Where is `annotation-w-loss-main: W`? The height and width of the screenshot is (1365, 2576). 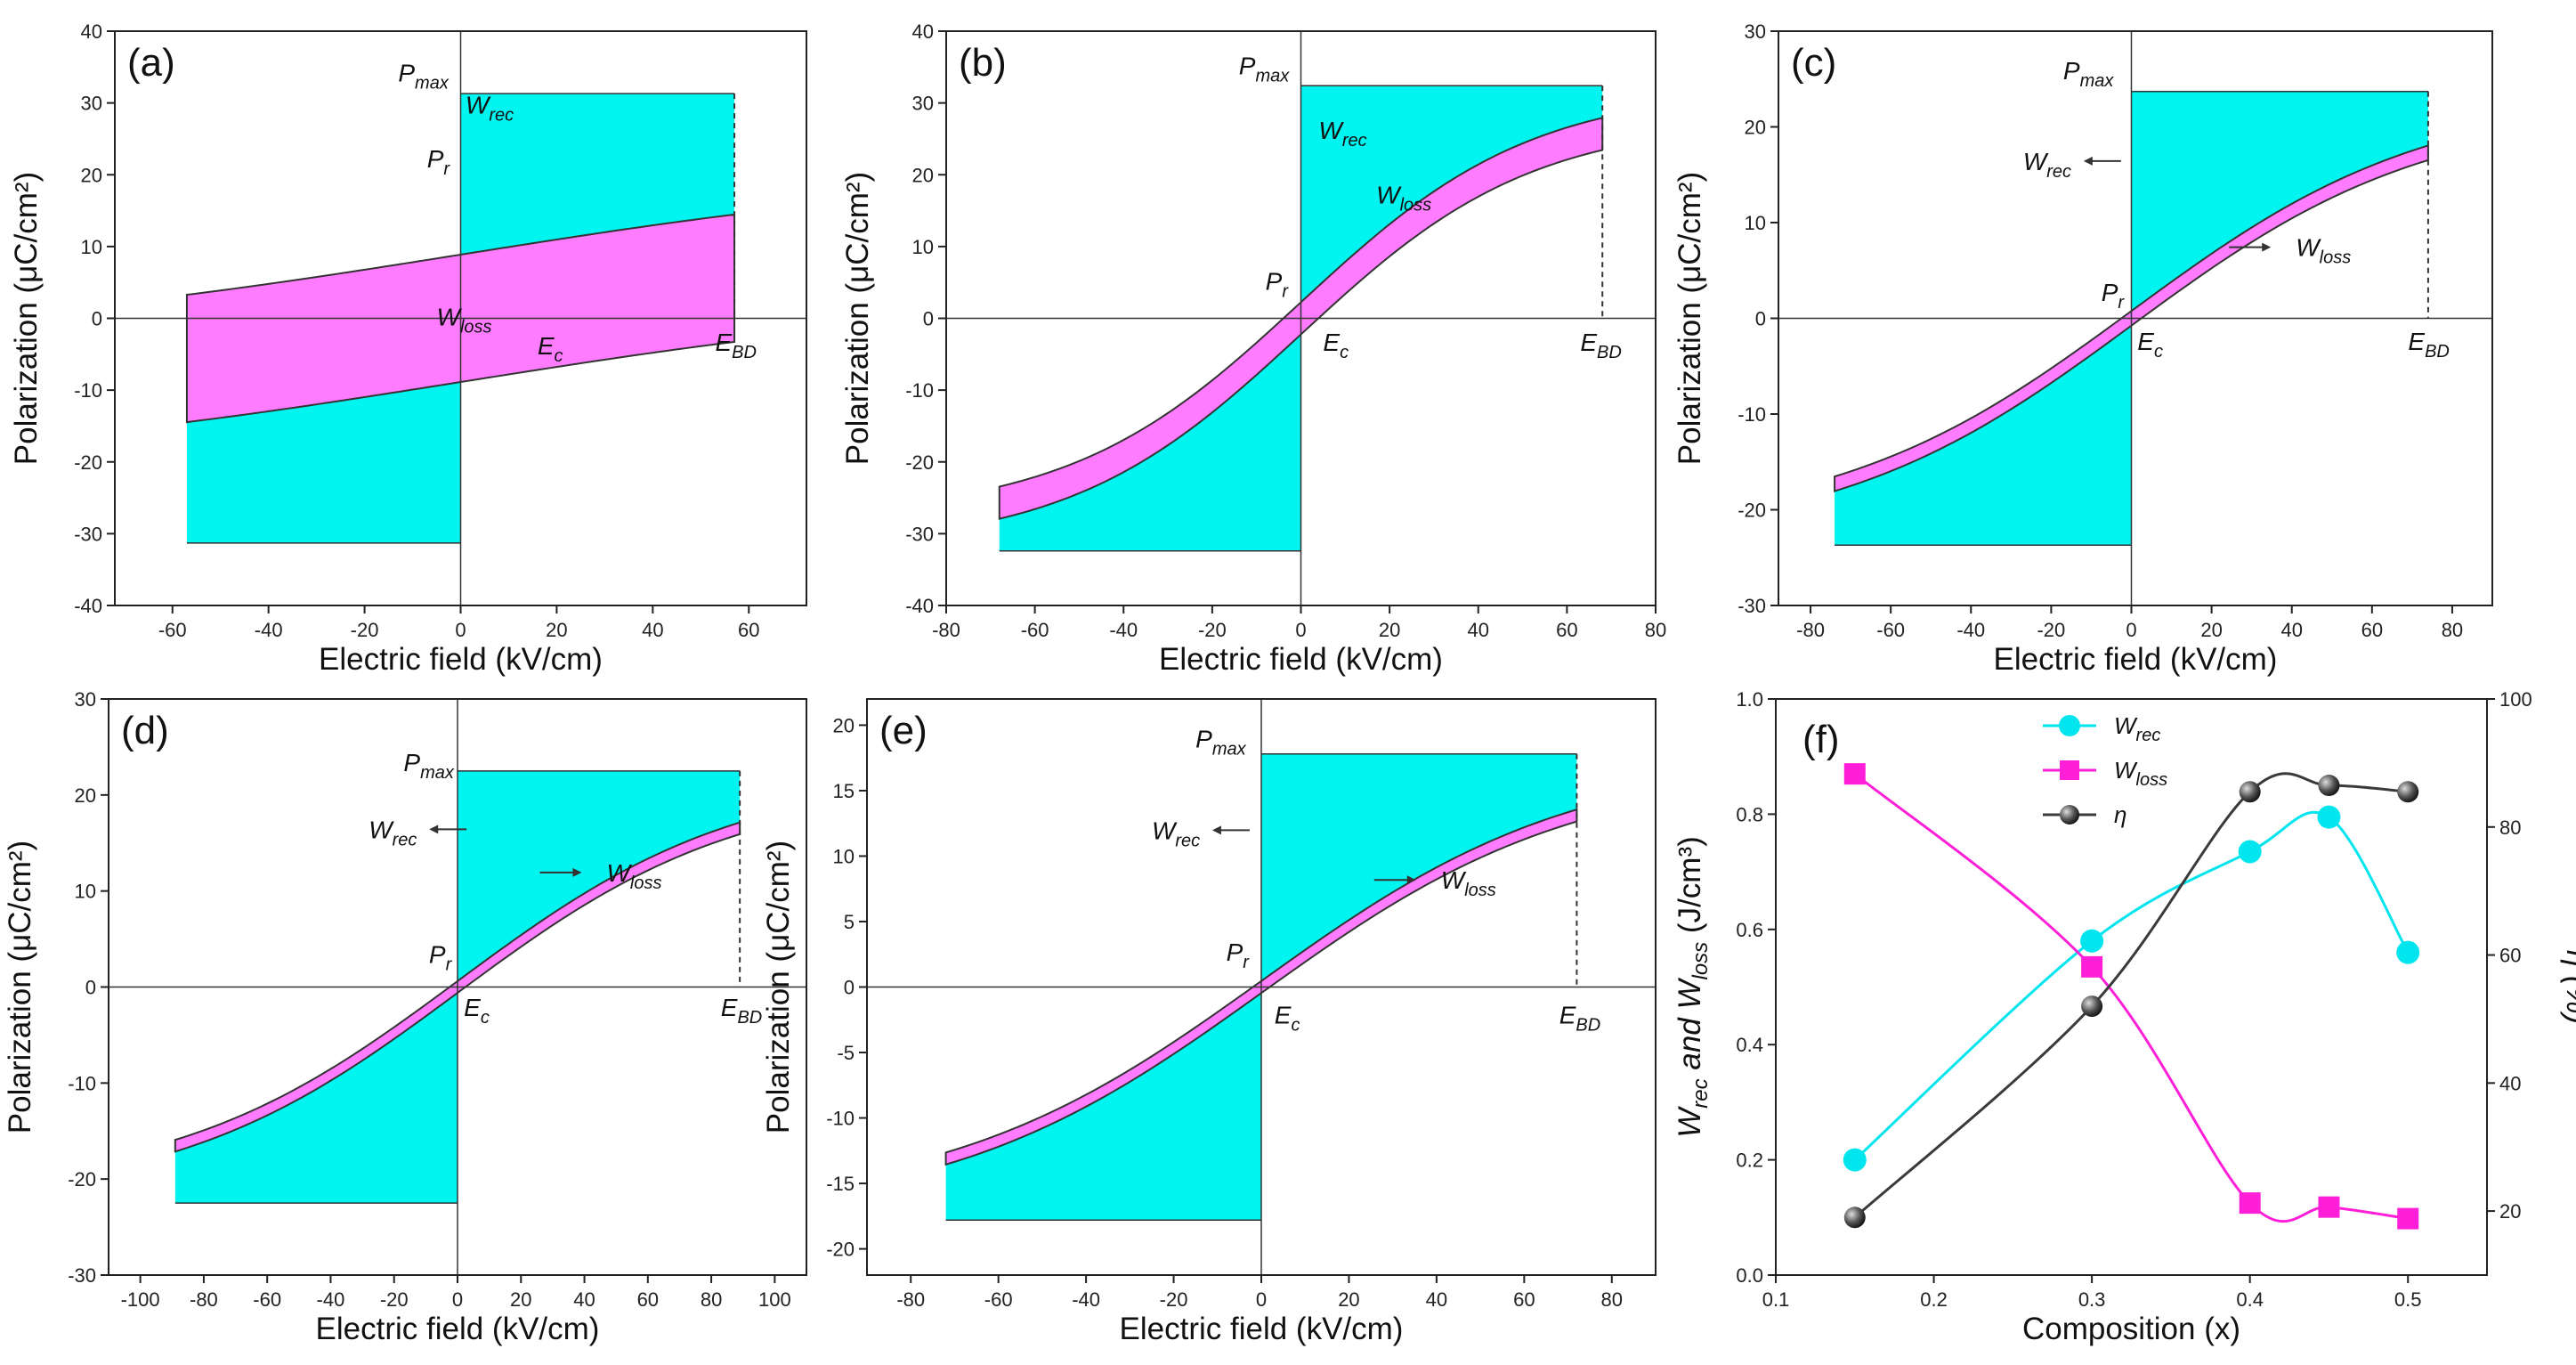
annotation-w-loss-main: W is located at coordinates (1454, 880).